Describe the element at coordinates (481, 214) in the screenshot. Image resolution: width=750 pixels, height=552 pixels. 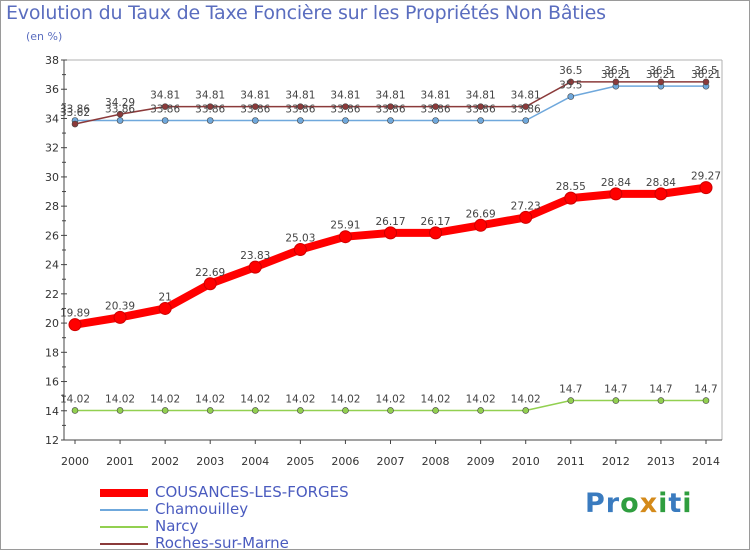
I see `data-label: 26.69` at that location.